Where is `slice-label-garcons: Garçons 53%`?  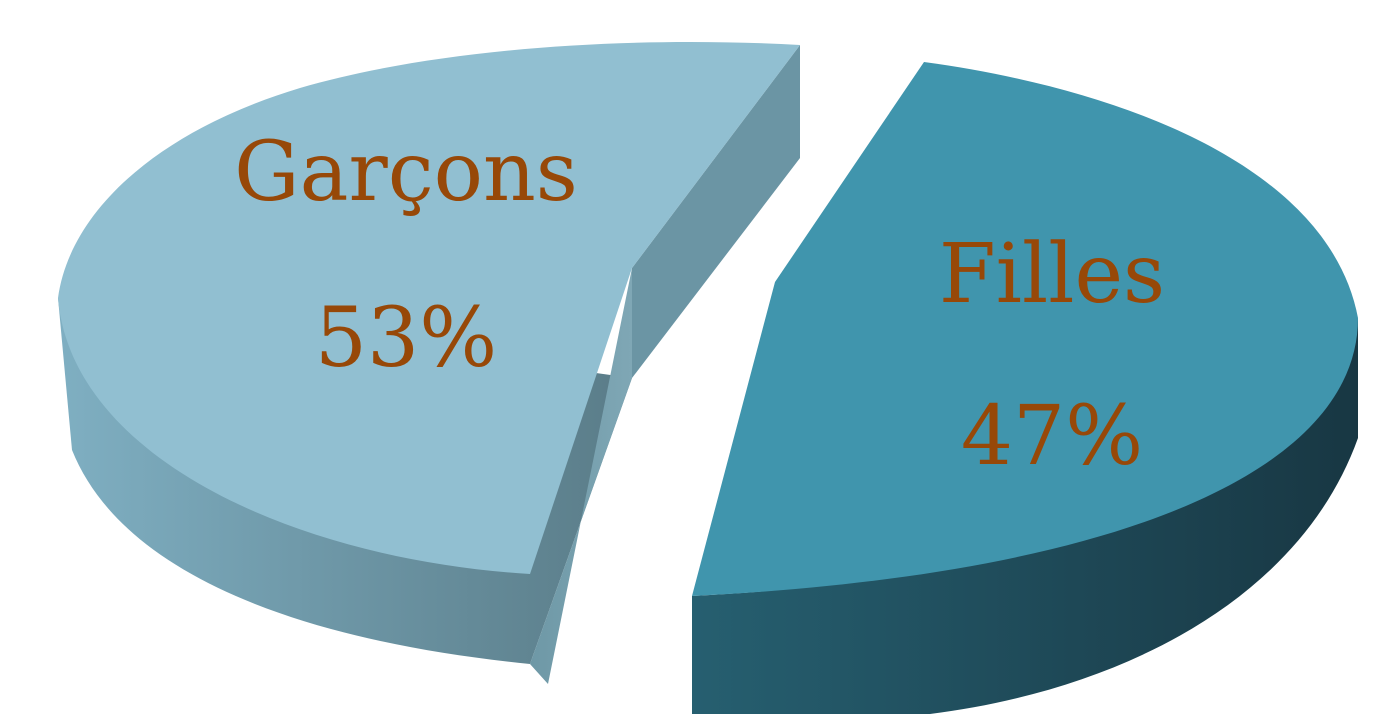 slice-label-garcons: Garçons 53% is located at coordinates (406, 255).